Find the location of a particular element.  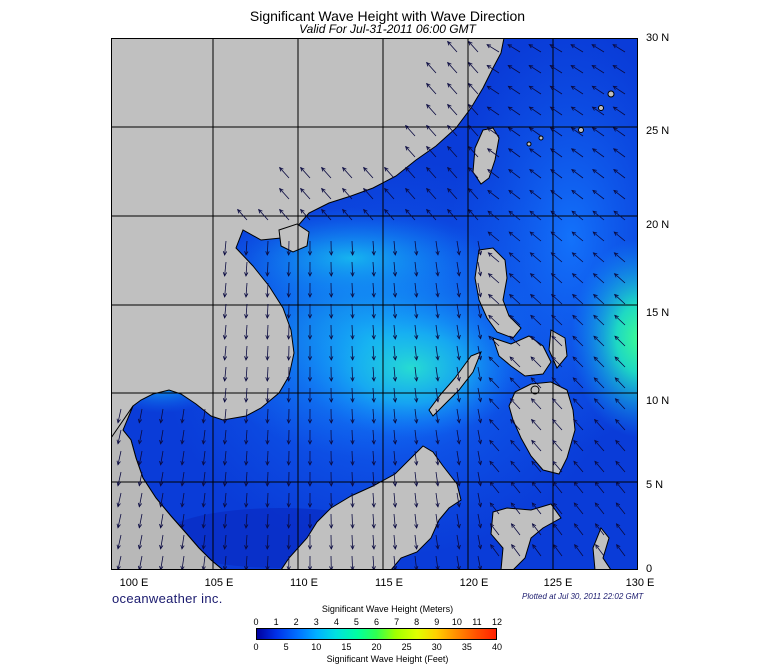

lat-label-0: 0 is located at coordinates (649, 569).